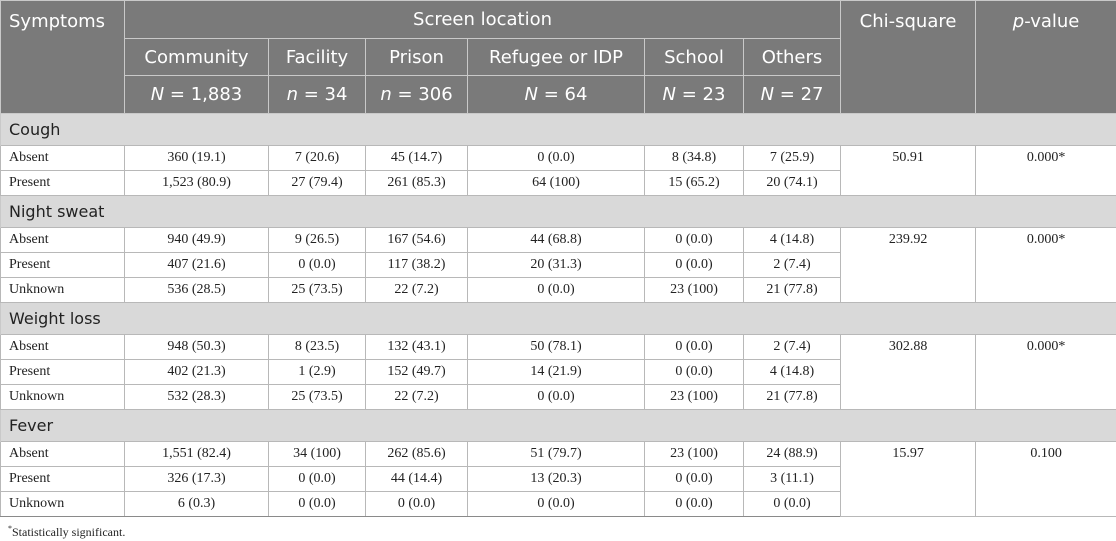 The image size is (1116, 541). Describe the element at coordinates (62, 57) in the screenshot. I see `header-symptoms: Symptoms` at that location.